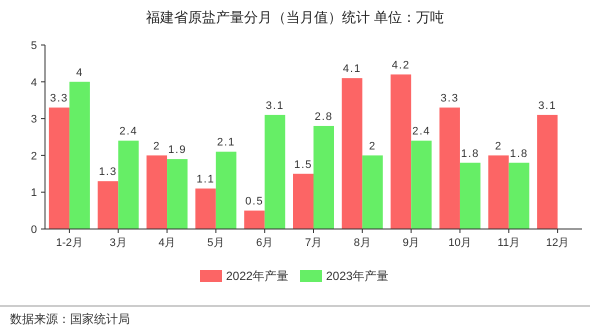 Image resolution: width=590 pixels, height=330 pixels. Describe the element at coordinates (205, 180) in the screenshot. I see `data-label: 1.1` at that location.